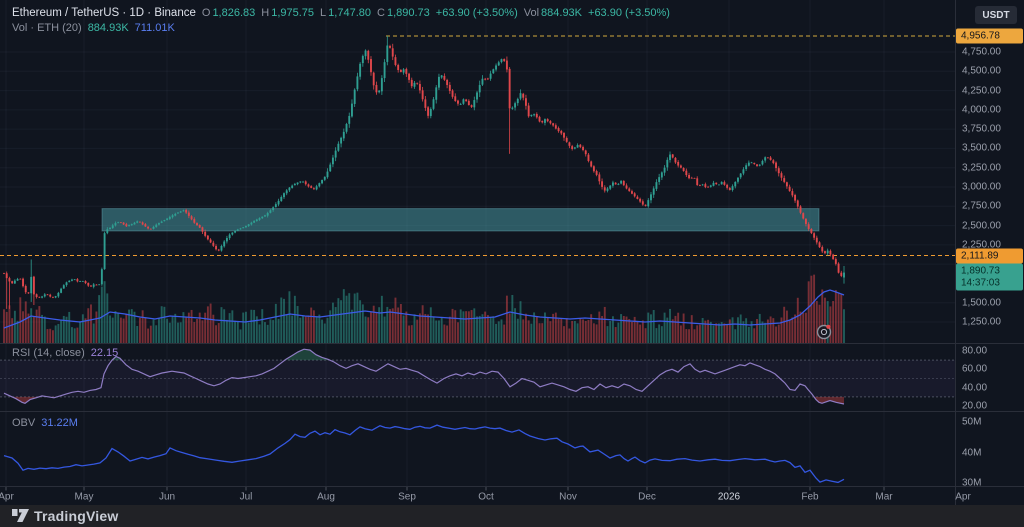 The image size is (1024, 527). I want to click on time-axis-label: Feb, so click(810, 497).